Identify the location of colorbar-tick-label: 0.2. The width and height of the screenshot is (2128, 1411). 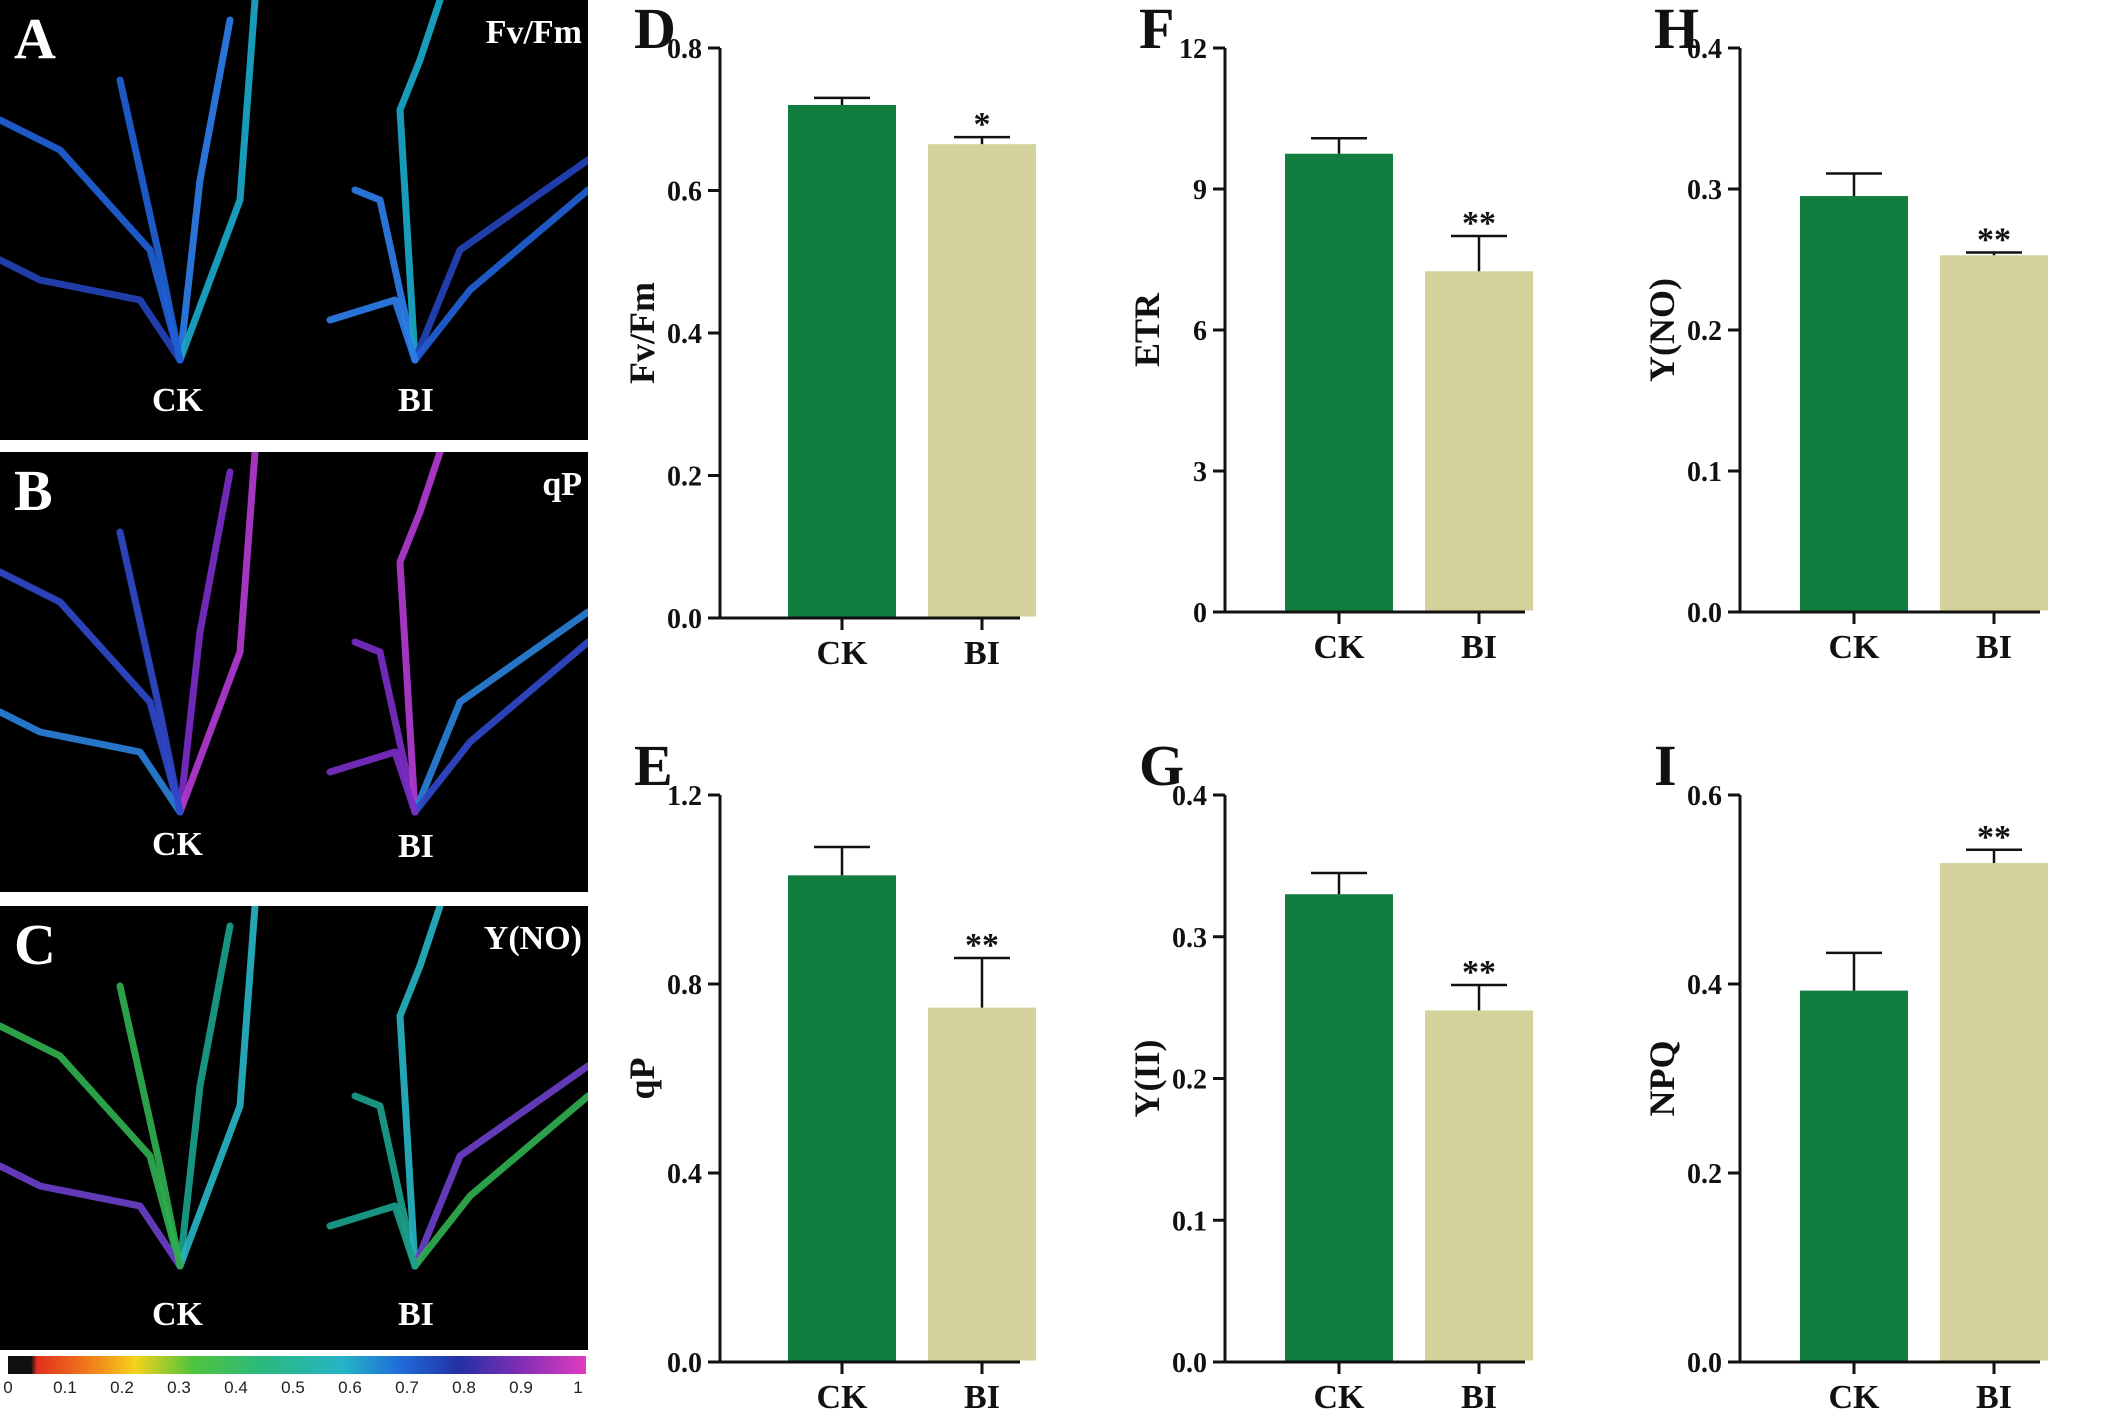
(122, 1387).